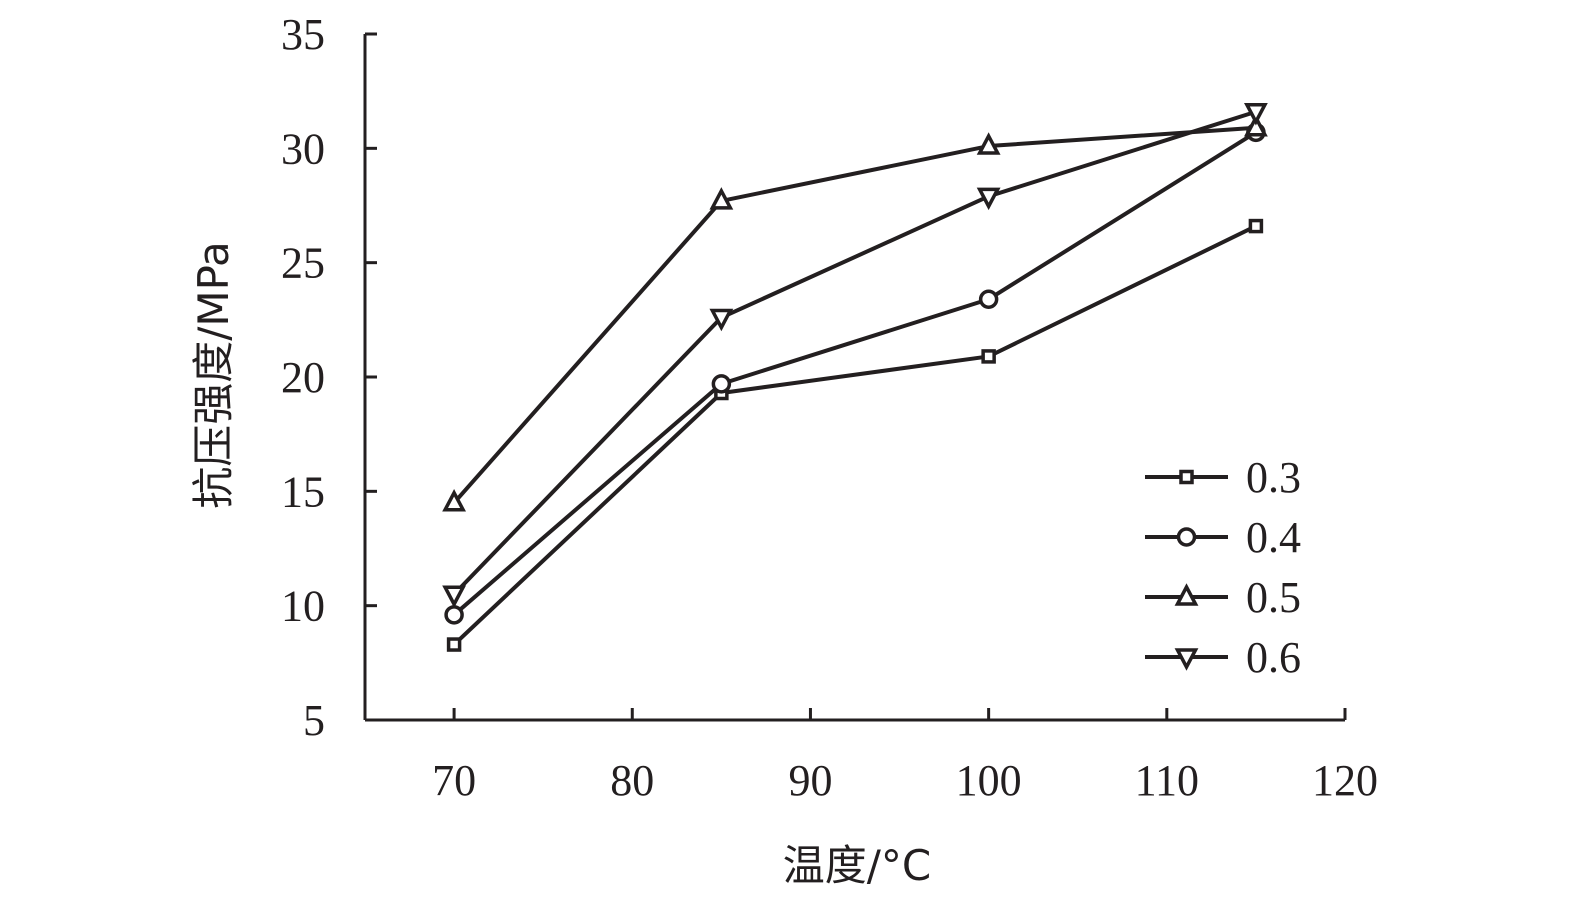 The image size is (1575, 904). What do you see at coordinates (810, 780) in the screenshot?
I see `x-tick-label: 90` at bounding box center [810, 780].